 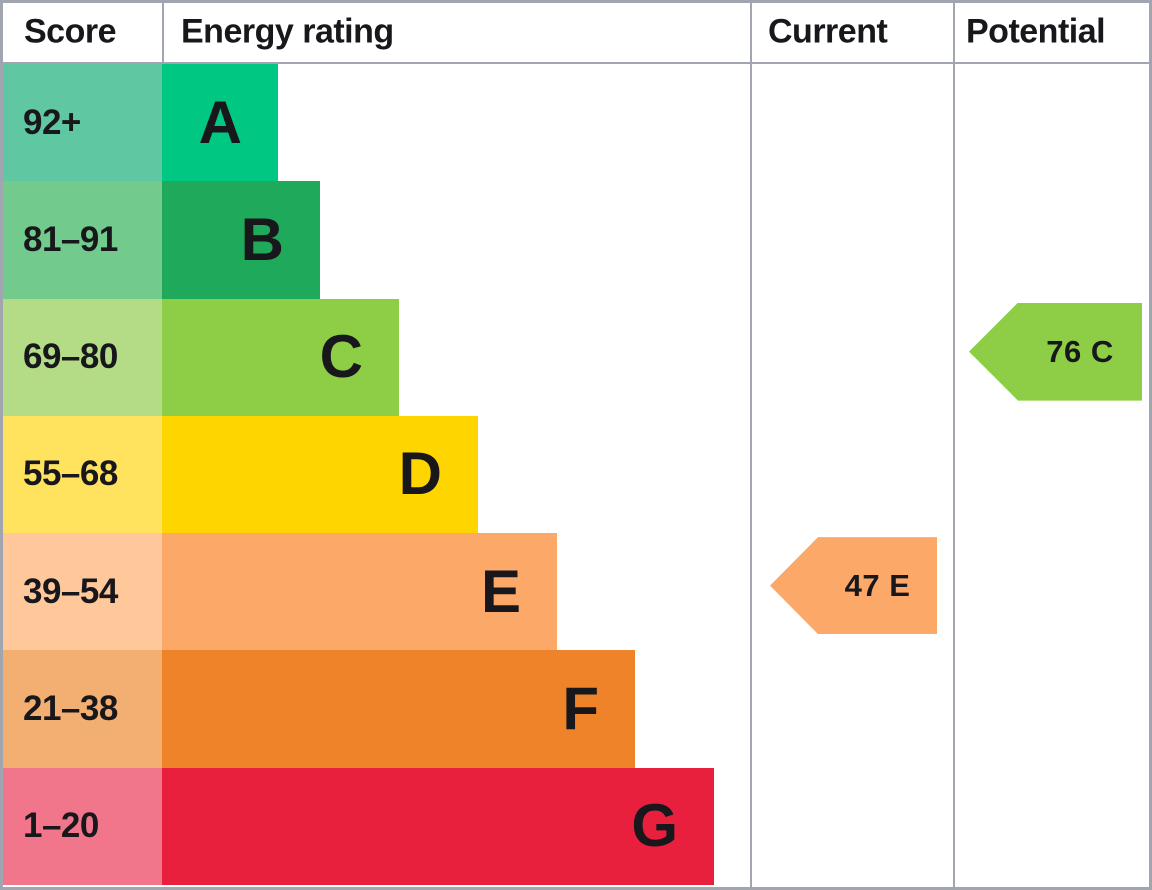 I want to click on rating-bar-f: F, so click(x=398, y=709).